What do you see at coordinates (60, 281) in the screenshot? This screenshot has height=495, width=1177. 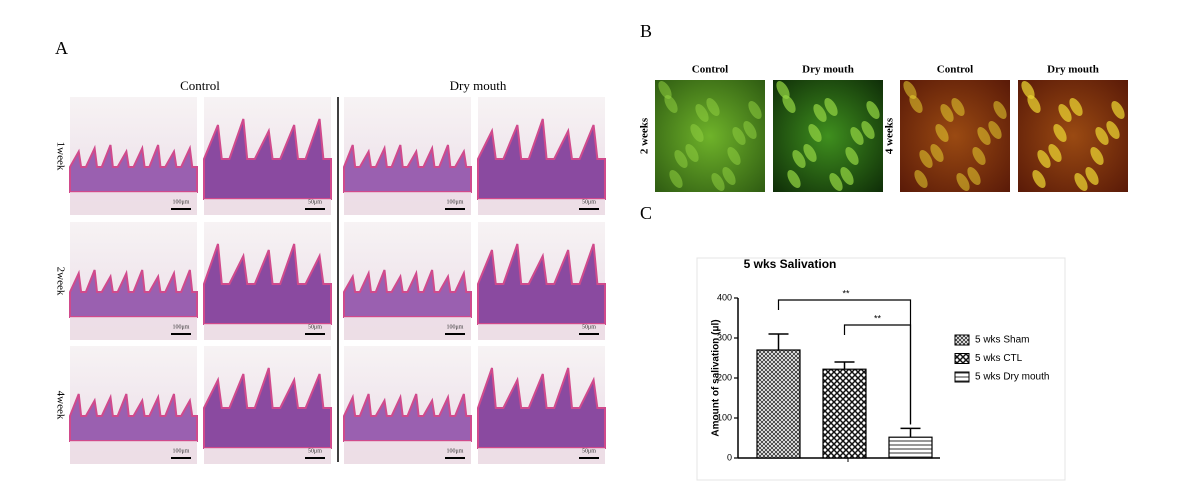 I see `row-label: 2week` at bounding box center [60, 281].